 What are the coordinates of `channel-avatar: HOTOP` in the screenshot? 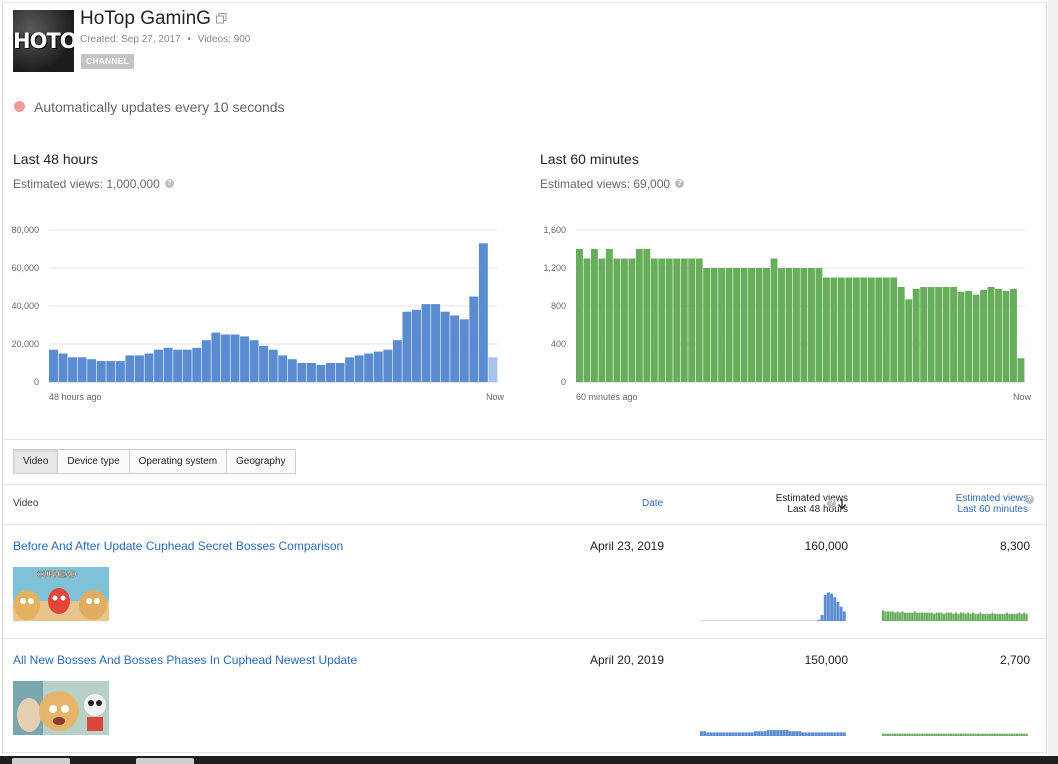 It's located at (43, 41).